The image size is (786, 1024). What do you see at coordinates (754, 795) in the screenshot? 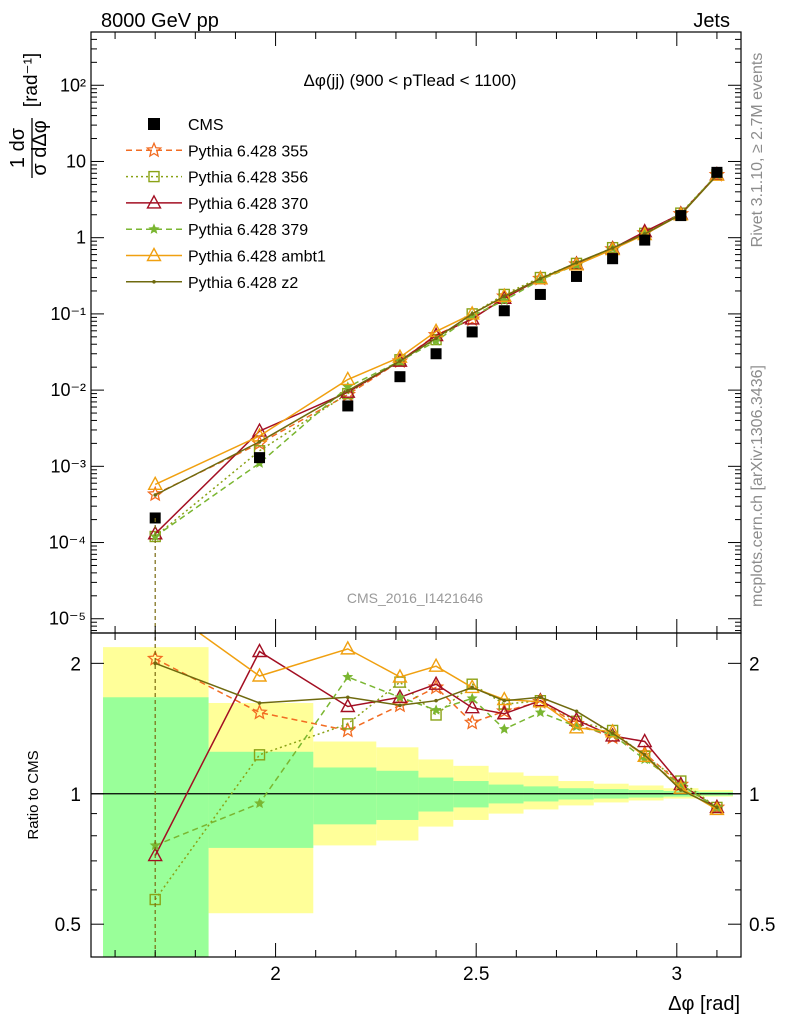
I see `ratio-y-tick-label-right: 1` at bounding box center [754, 795].